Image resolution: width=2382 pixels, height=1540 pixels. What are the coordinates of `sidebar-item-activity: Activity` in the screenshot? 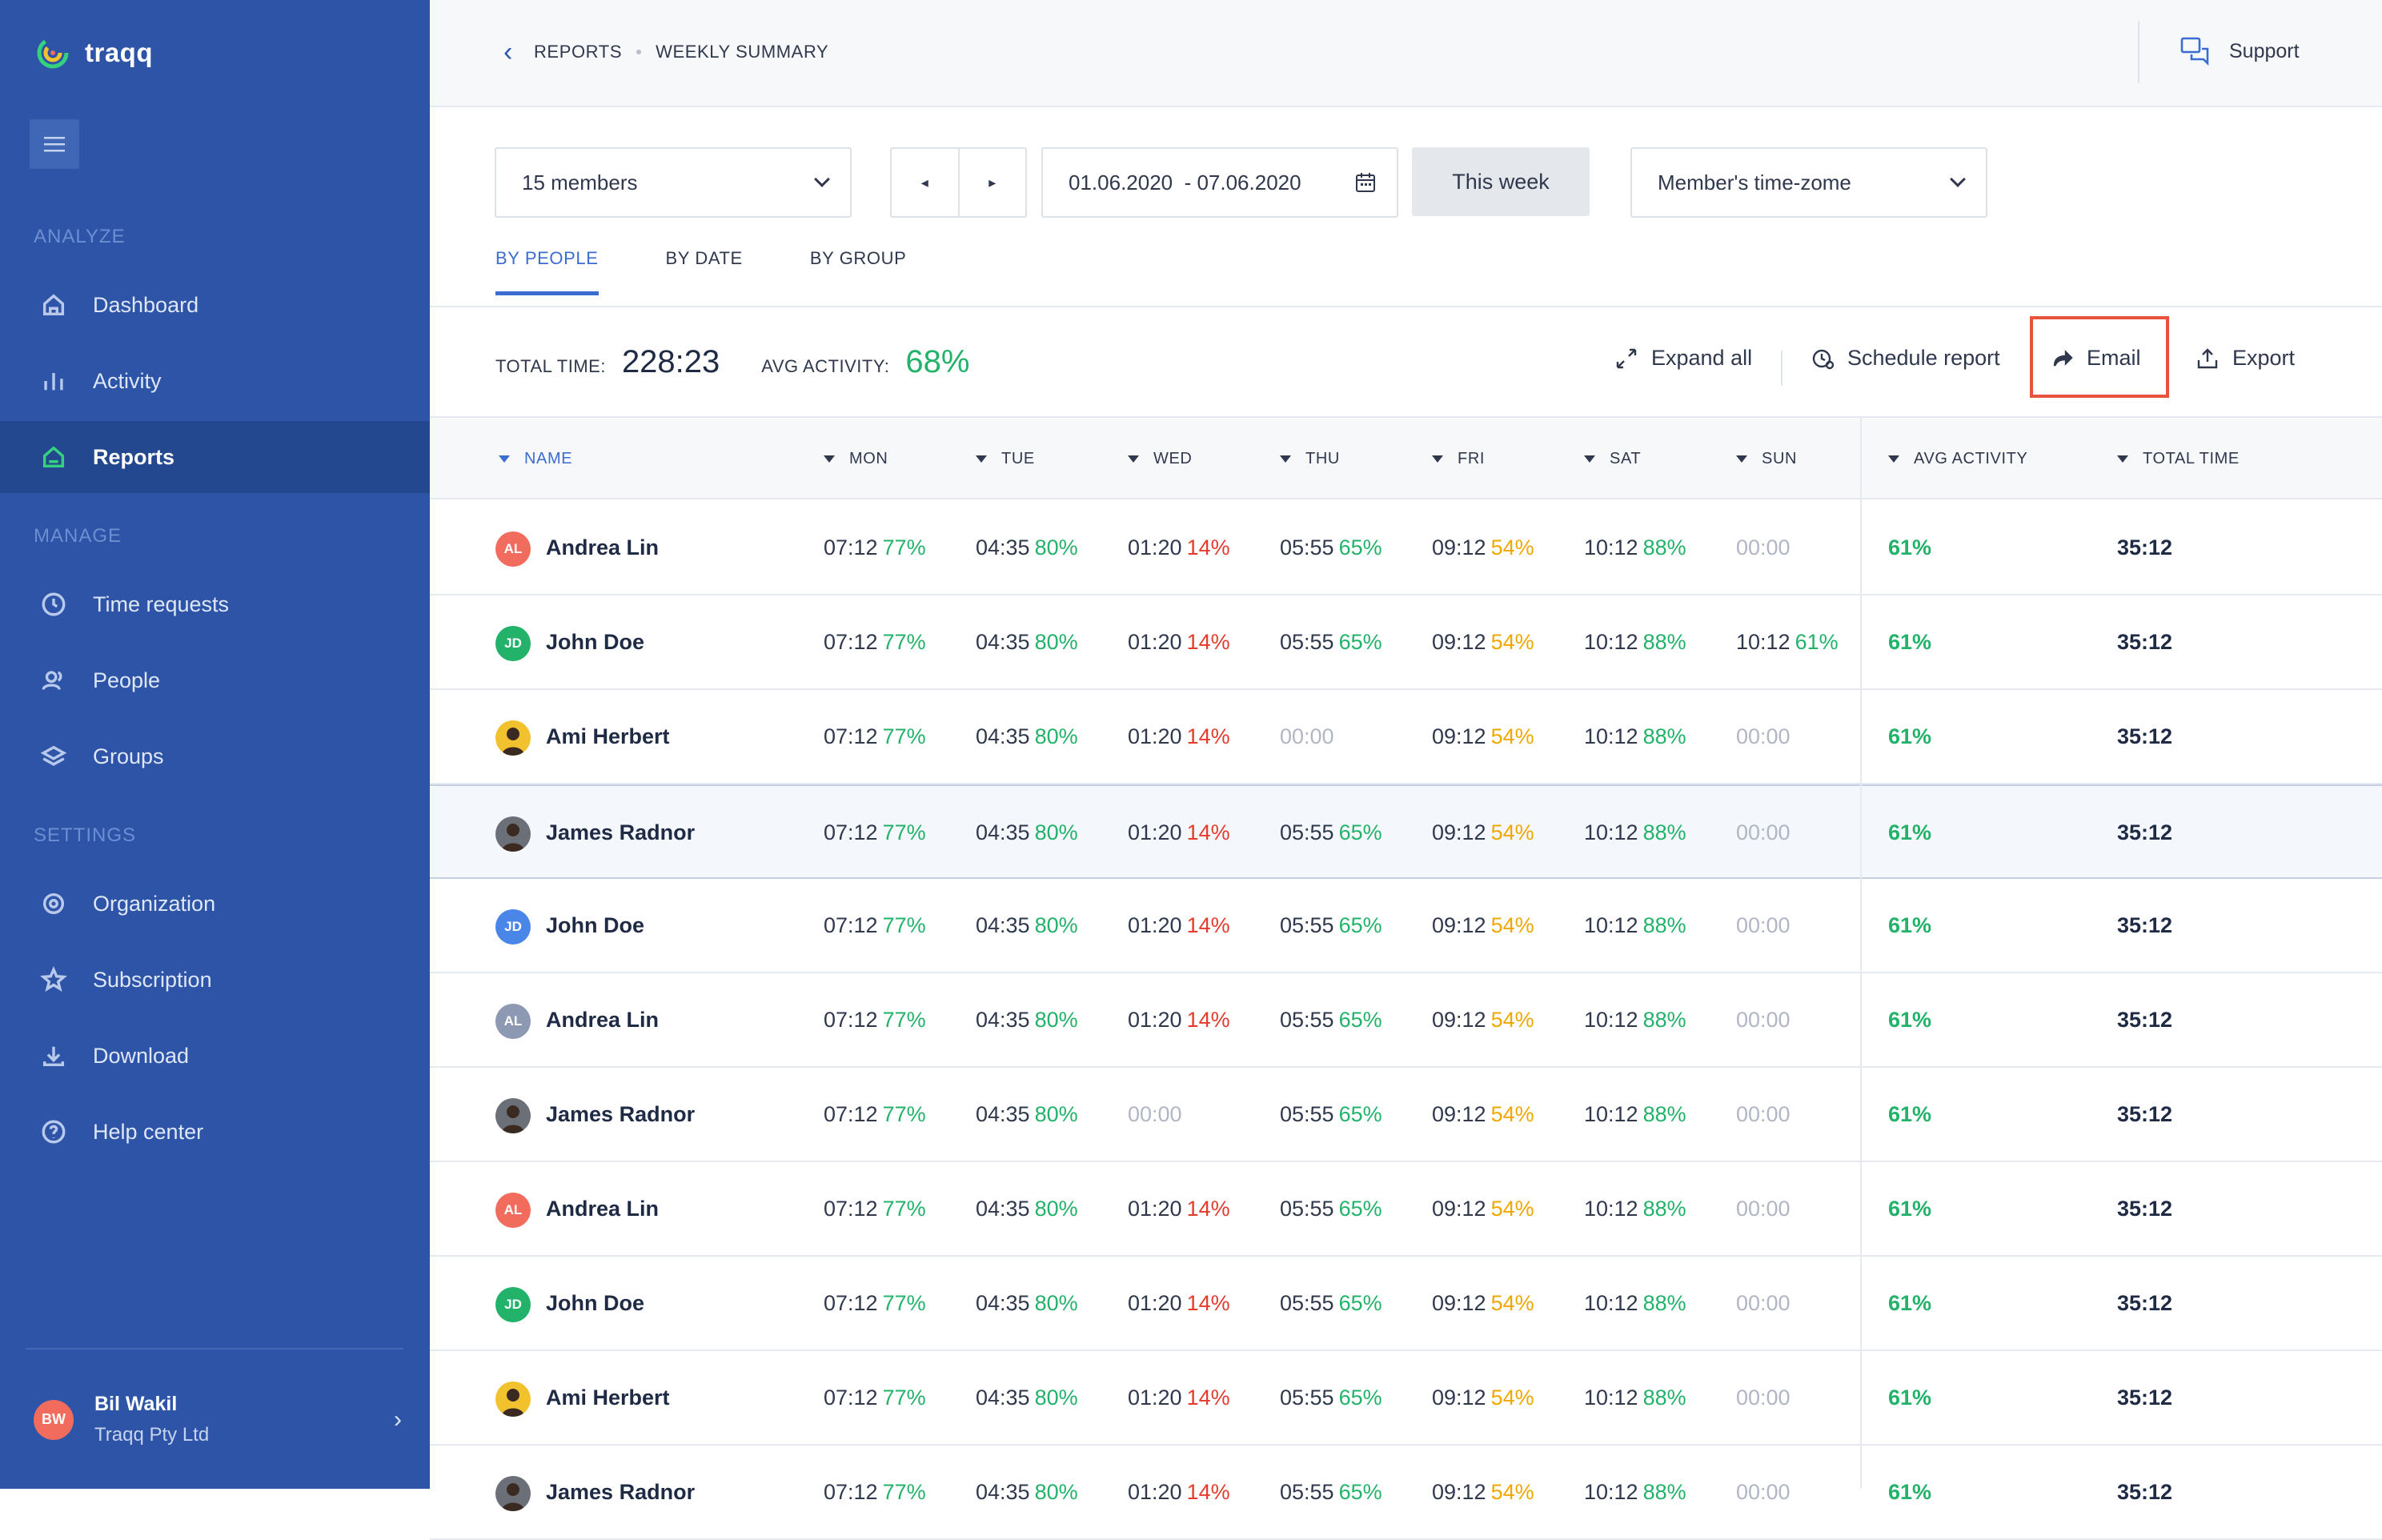 It's located at (215, 381).